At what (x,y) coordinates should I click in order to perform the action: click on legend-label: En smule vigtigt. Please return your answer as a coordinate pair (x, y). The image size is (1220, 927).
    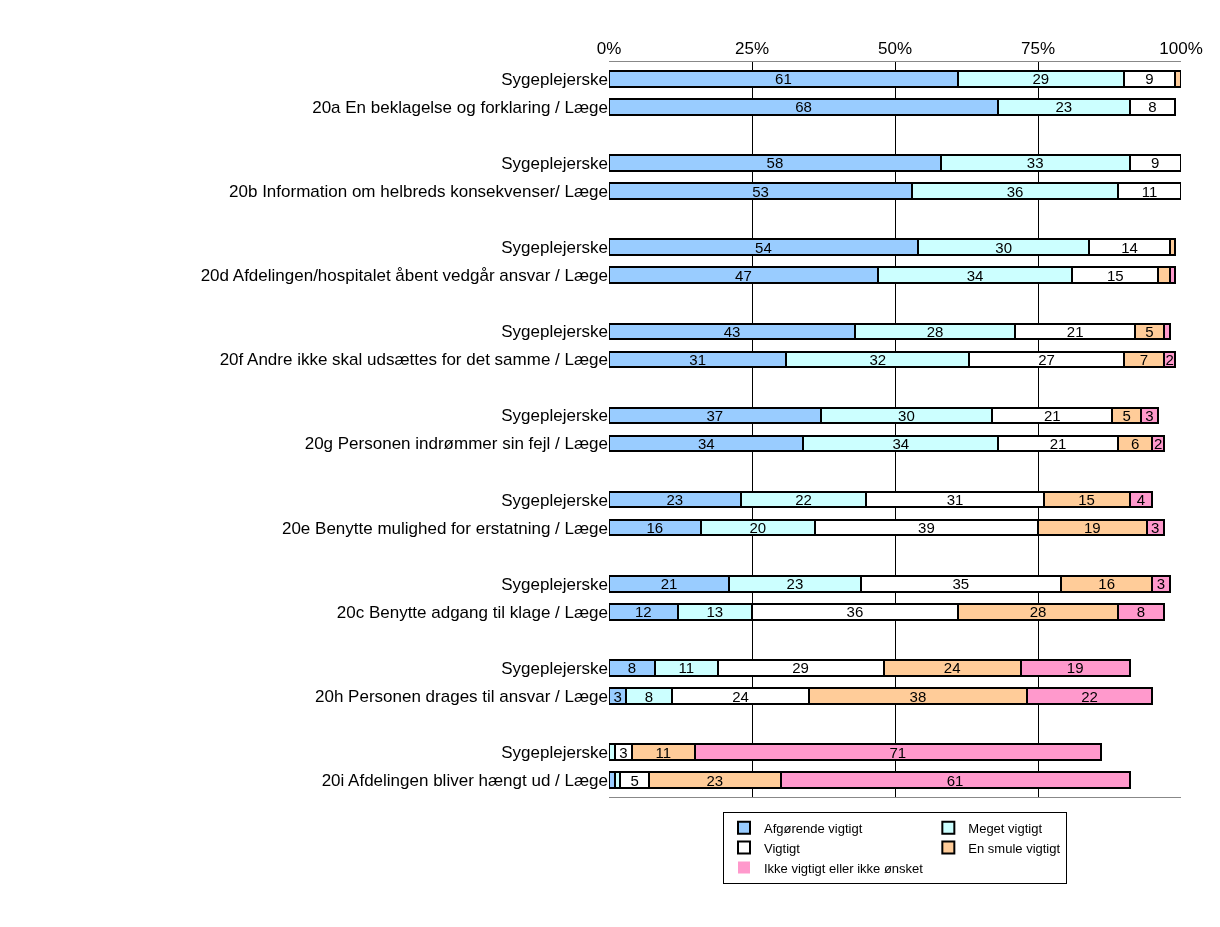
    Looking at the image, I should click on (1014, 848).